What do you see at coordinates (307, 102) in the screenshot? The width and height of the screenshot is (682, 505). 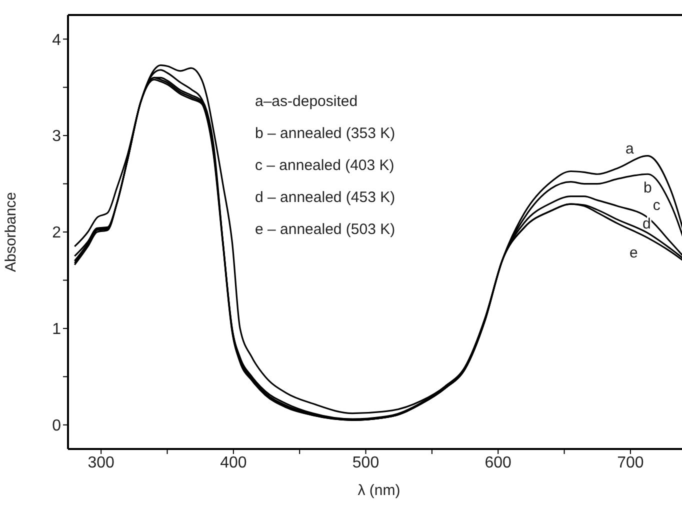 I see `annotation: a–as-deposited` at bounding box center [307, 102].